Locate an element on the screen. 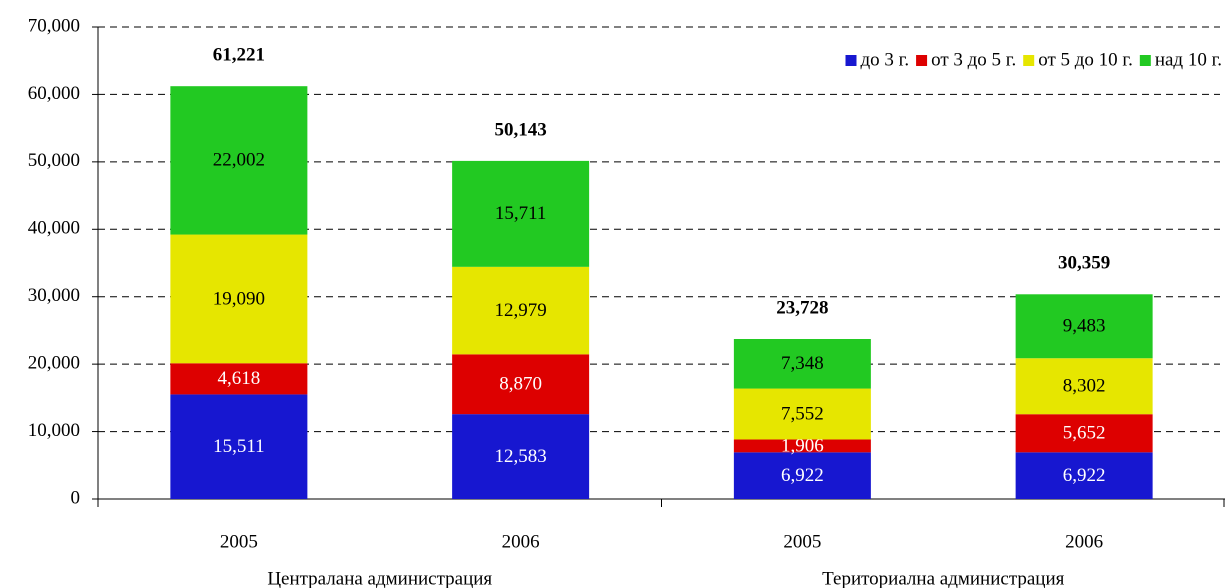  legend-label: от 5 до 10 г. is located at coordinates (1085, 59).